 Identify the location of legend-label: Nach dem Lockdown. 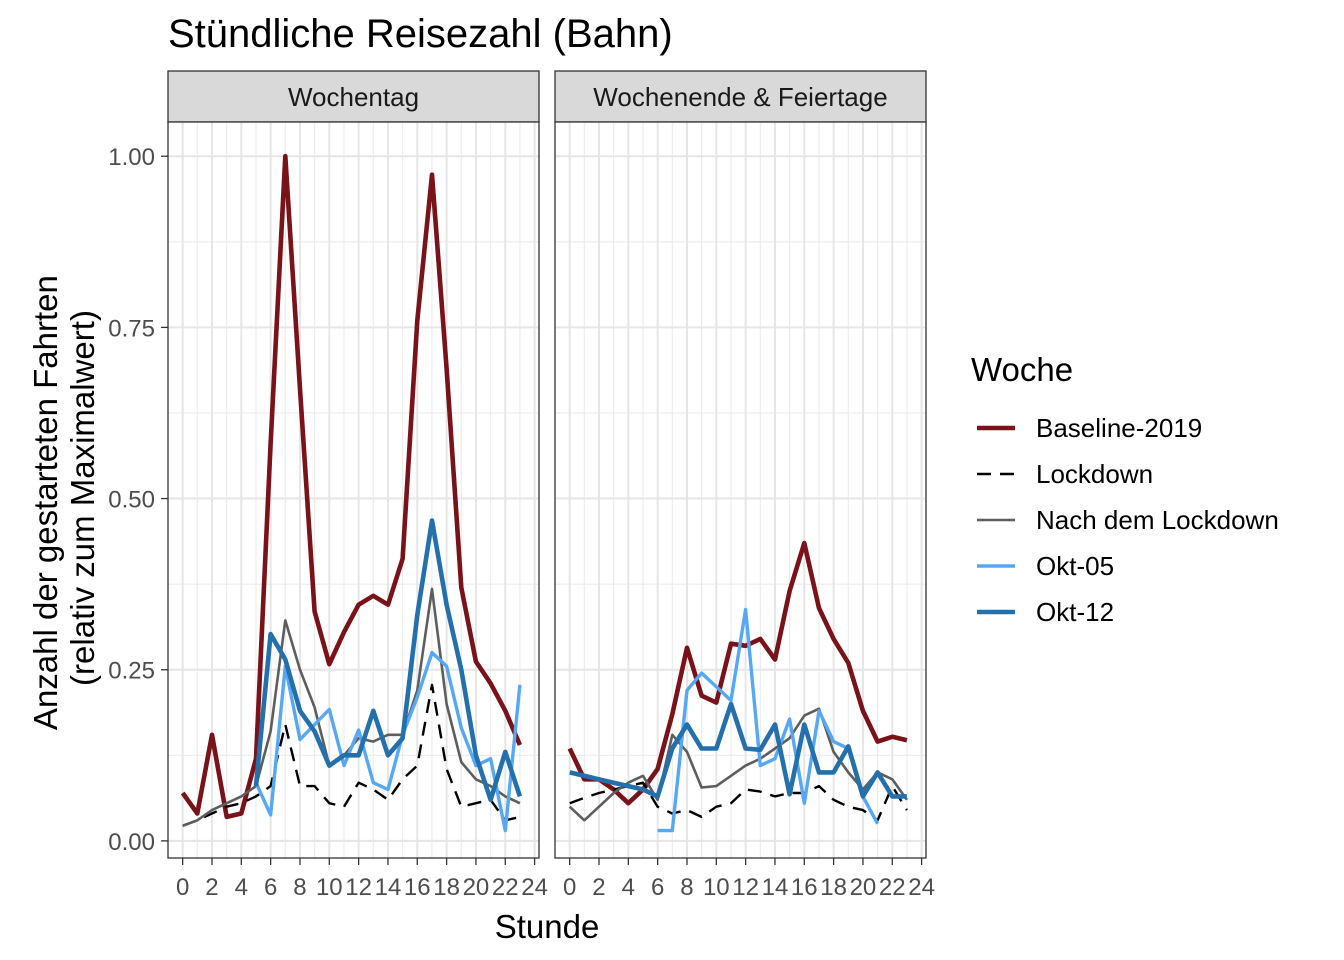
(1157, 520).